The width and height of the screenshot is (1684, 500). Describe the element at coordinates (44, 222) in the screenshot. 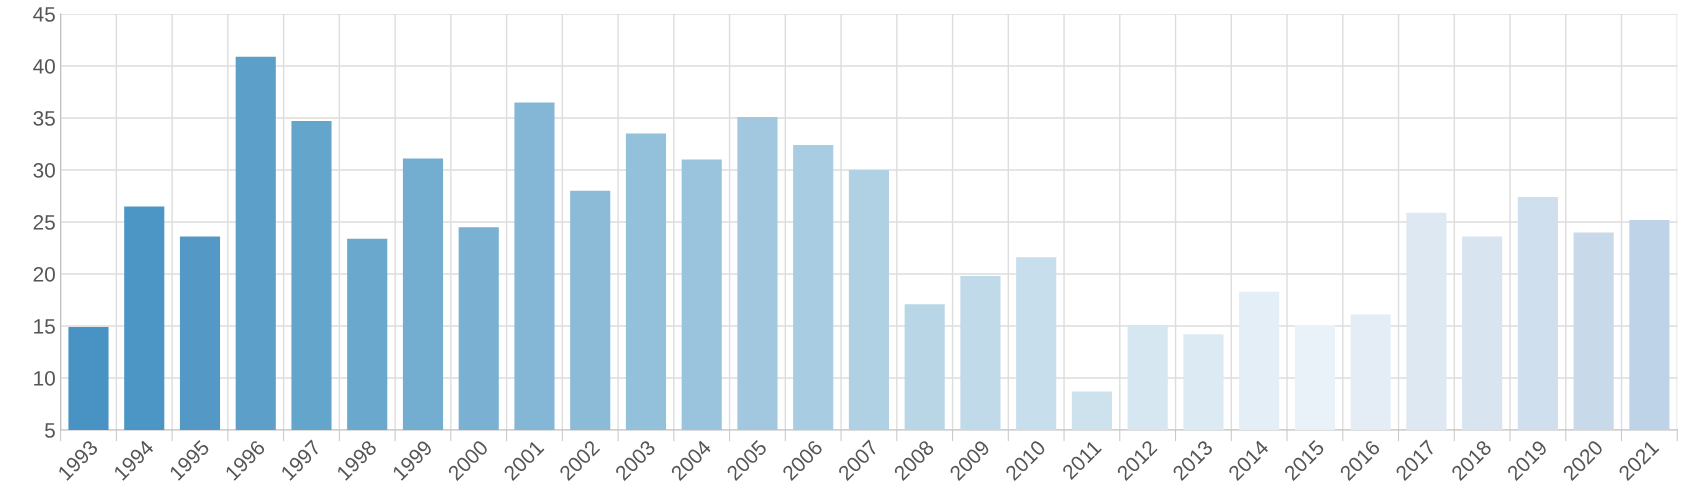

I see `y-tick-label: 25` at that location.